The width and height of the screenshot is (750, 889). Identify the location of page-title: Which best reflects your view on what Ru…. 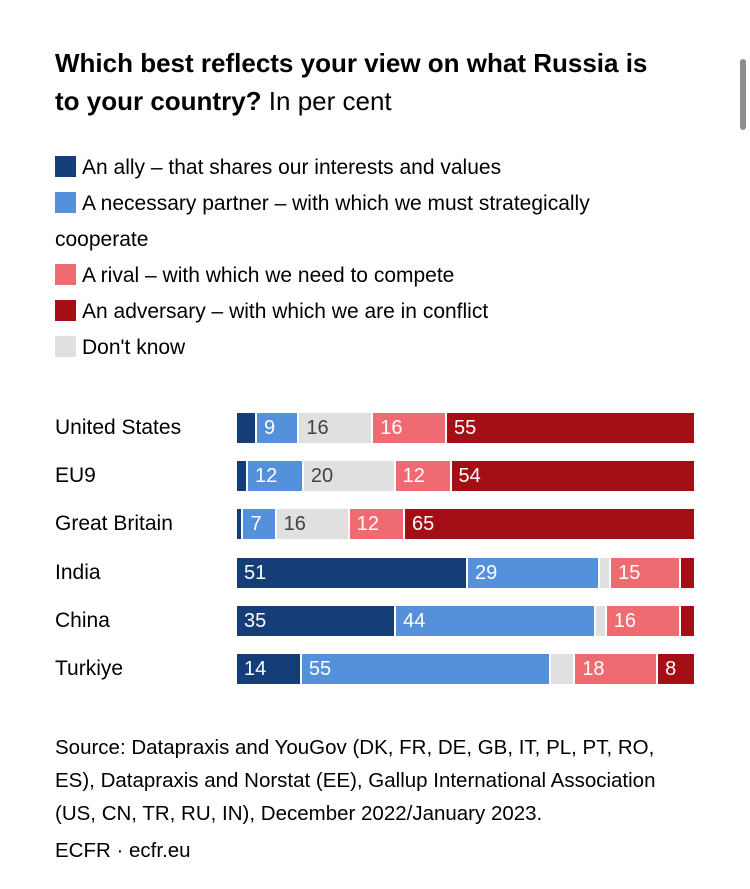
(351, 82).